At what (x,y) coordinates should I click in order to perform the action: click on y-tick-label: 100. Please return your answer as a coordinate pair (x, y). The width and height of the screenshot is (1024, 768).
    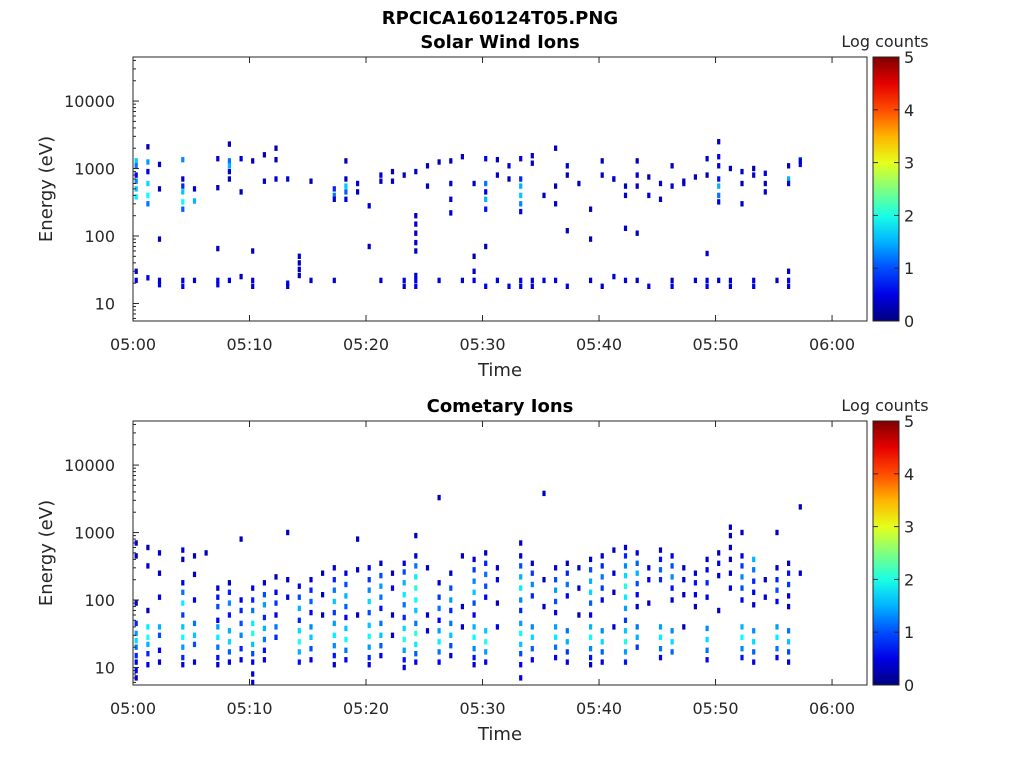
    Looking at the image, I should click on (99, 600).